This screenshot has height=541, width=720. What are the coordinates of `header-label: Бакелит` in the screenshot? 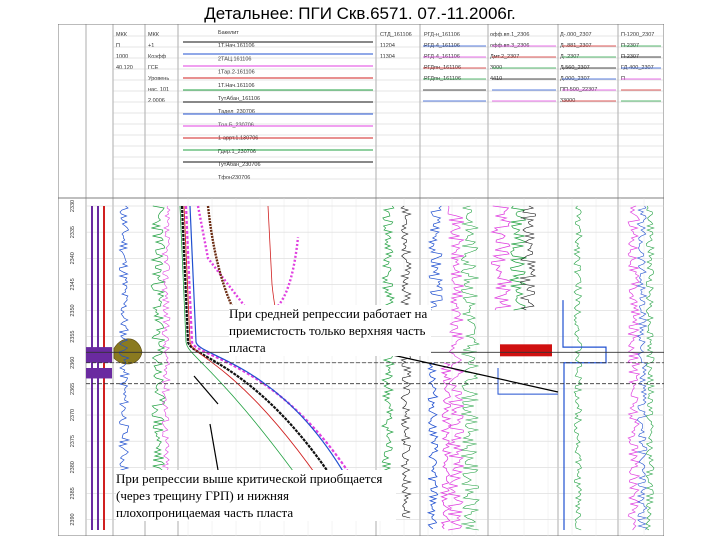 It's located at (228, 33).